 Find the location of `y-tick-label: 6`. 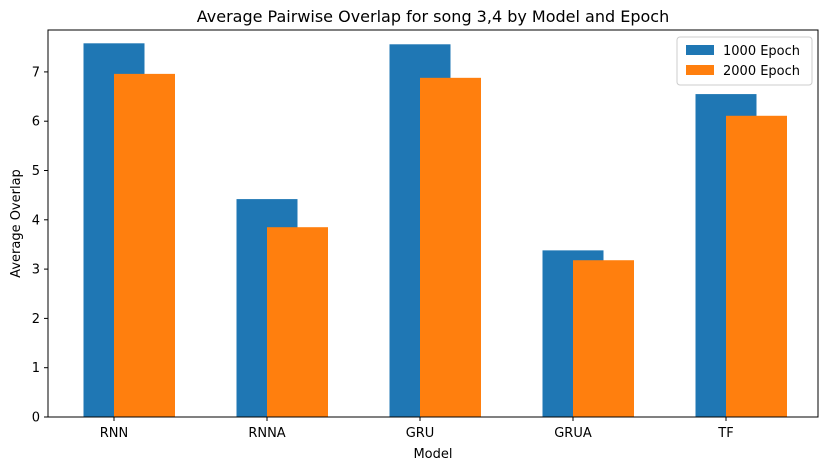

y-tick-label: 6 is located at coordinates (36, 122).